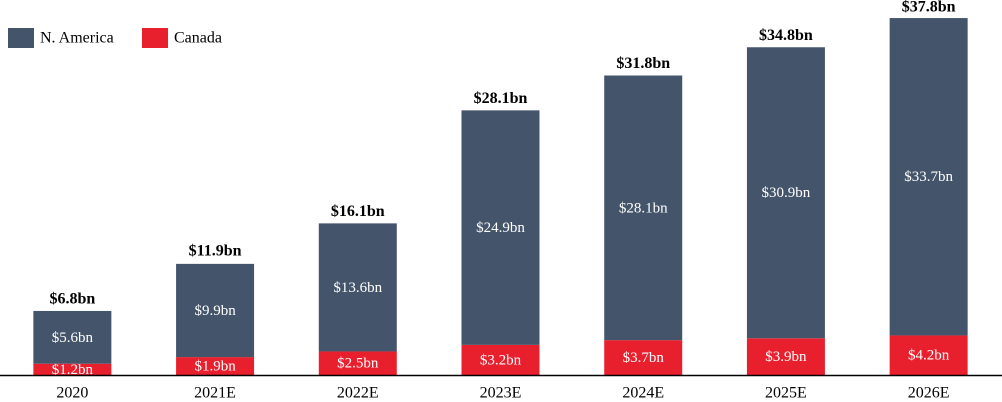 Image resolution: width=1002 pixels, height=402 pixels. Describe the element at coordinates (358, 211) in the screenshot. I see `total-label: $16.1bn` at that location.